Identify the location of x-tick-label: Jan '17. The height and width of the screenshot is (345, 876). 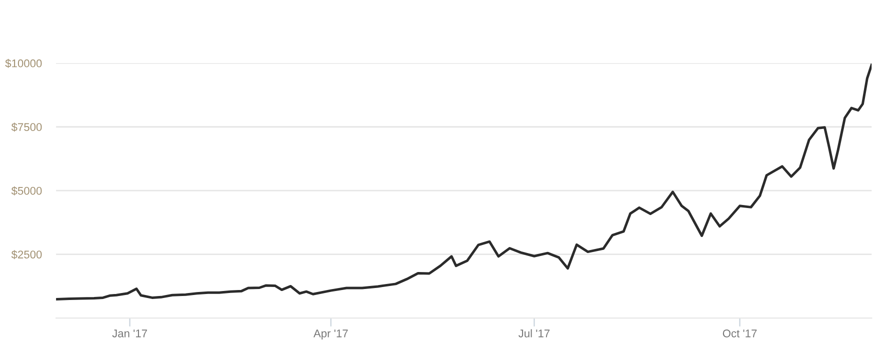
(129, 334).